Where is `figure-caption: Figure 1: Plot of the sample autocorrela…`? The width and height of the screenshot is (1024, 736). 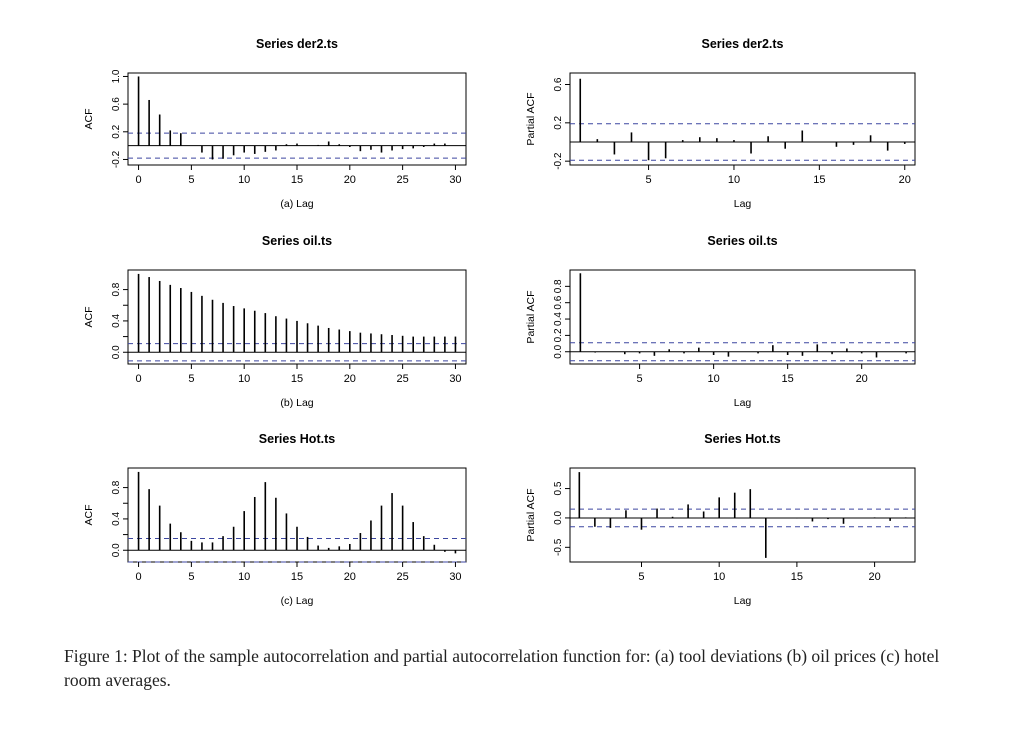 figure-caption: Figure 1: Plot of the sample autocorrela… is located at coordinates (502, 668).